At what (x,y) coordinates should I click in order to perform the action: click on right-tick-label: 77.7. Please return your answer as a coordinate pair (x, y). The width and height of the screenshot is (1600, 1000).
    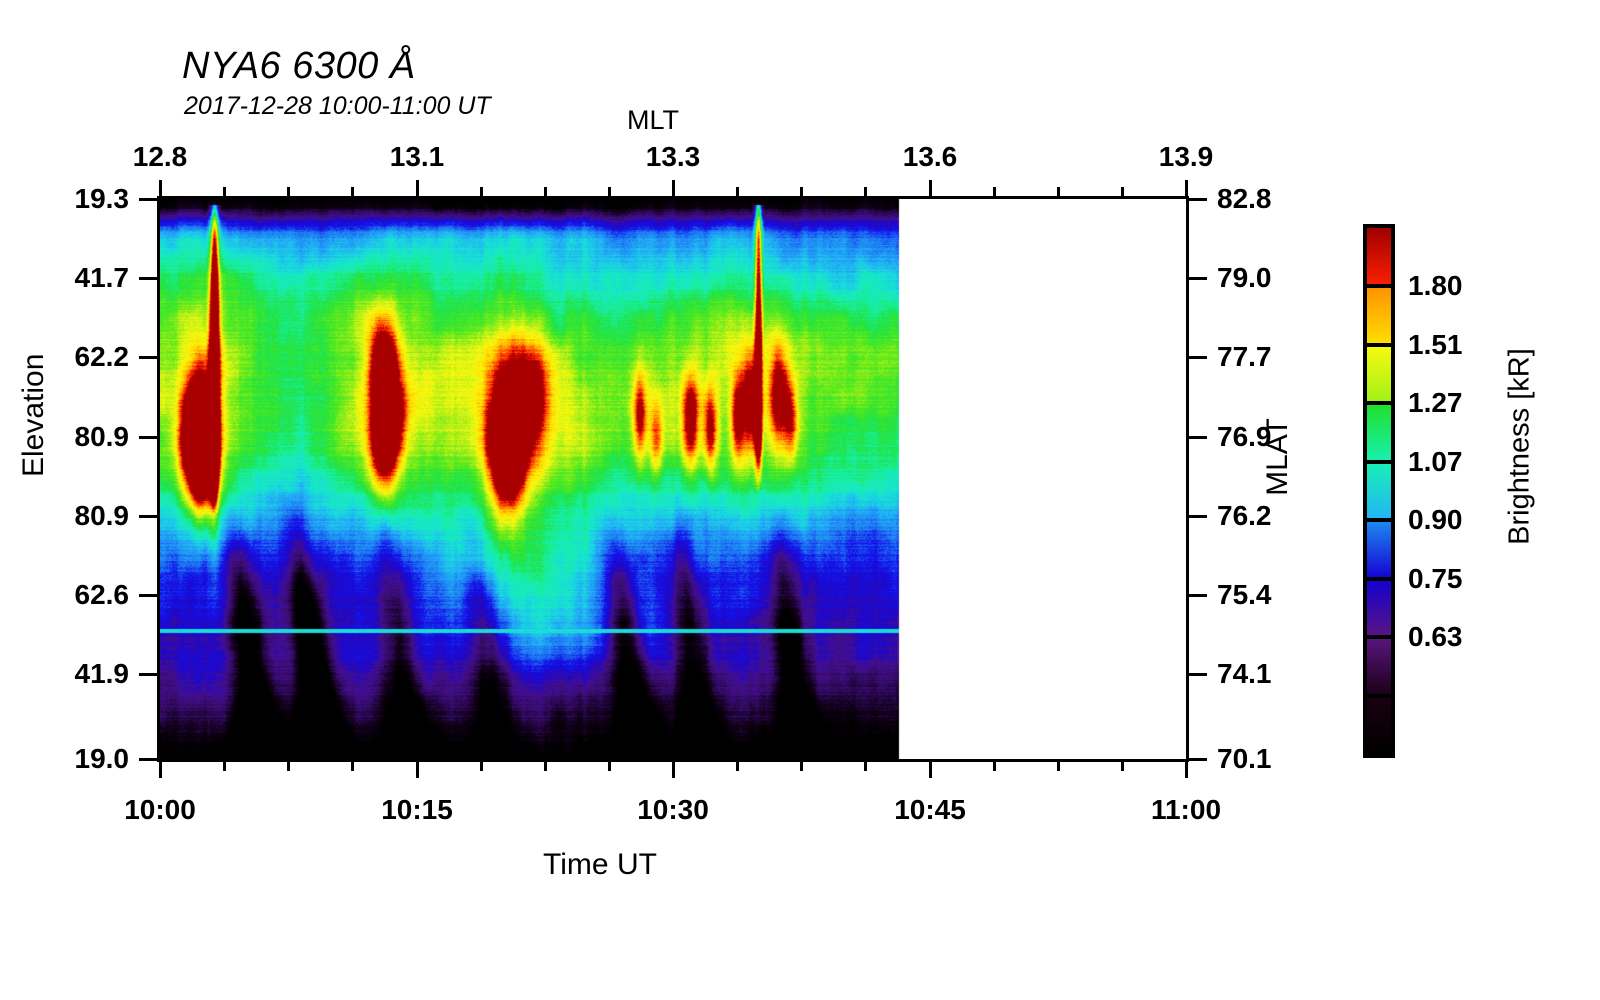
    Looking at the image, I should click on (1244, 356).